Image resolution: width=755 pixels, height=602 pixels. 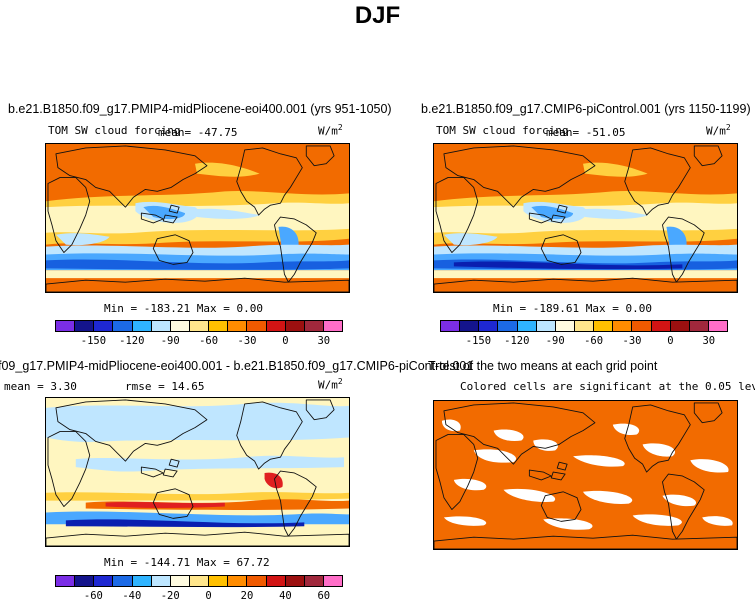 What do you see at coordinates (585, 274) in the screenshot?
I see `subpolar-band` at bounding box center [585, 274].